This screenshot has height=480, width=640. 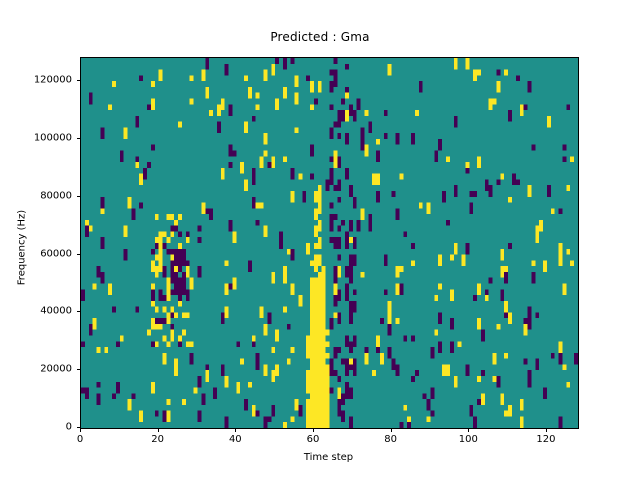 I want to click on y-tick-label: 120000, so click(x=52, y=80).